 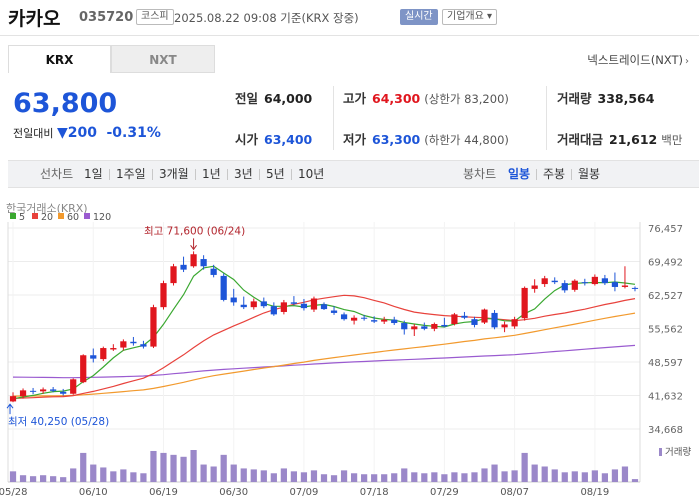 I want to click on volume-legend-label: 거래량, so click(x=678, y=452).